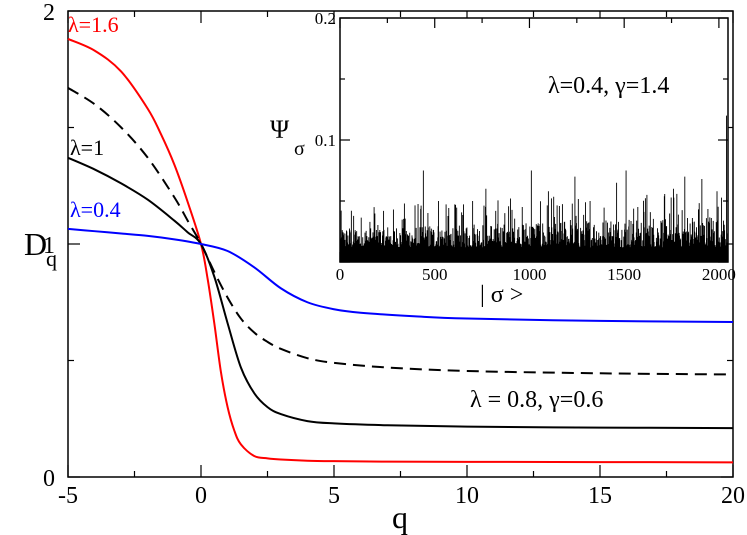 The width and height of the screenshot is (747, 535). Describe the element at coordinates (501, 295) in the screenshot. I see `inset-x-axis-label: | σ >` at that location.